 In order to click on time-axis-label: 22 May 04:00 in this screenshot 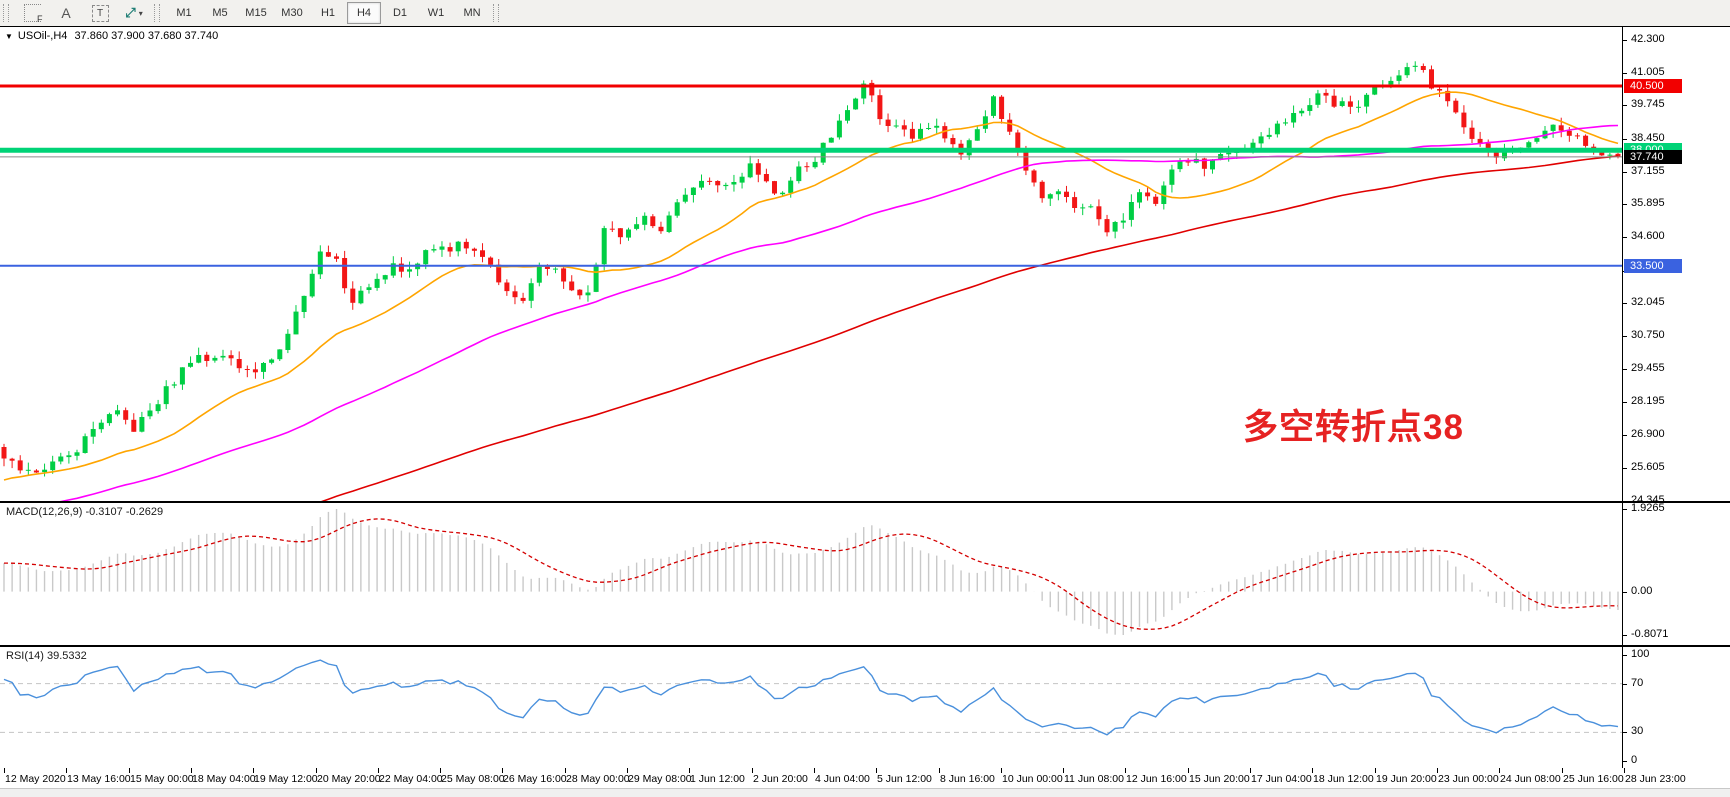, I will do `click(411, 779)`.